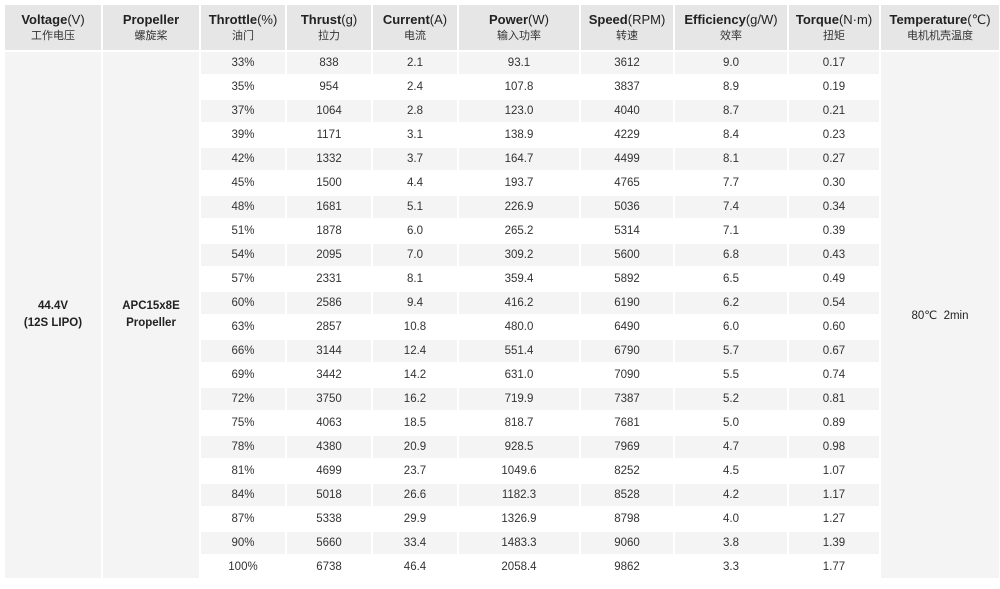 This screenshot has height=589, width=1000. What do you see at coordinates (243, 375) in the screenshot?
I see `cell-throttle: 69%` at bounding box center [243, 375].